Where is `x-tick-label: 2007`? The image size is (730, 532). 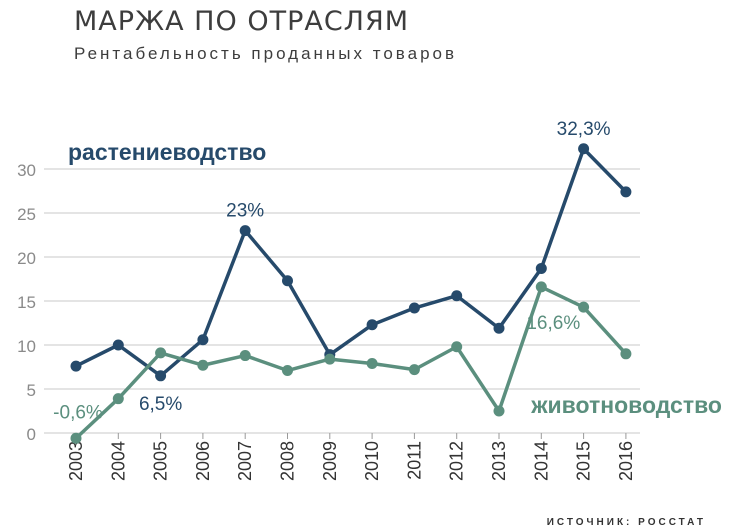
x-tick-label: 2007 is located at coordinates (245, 461).